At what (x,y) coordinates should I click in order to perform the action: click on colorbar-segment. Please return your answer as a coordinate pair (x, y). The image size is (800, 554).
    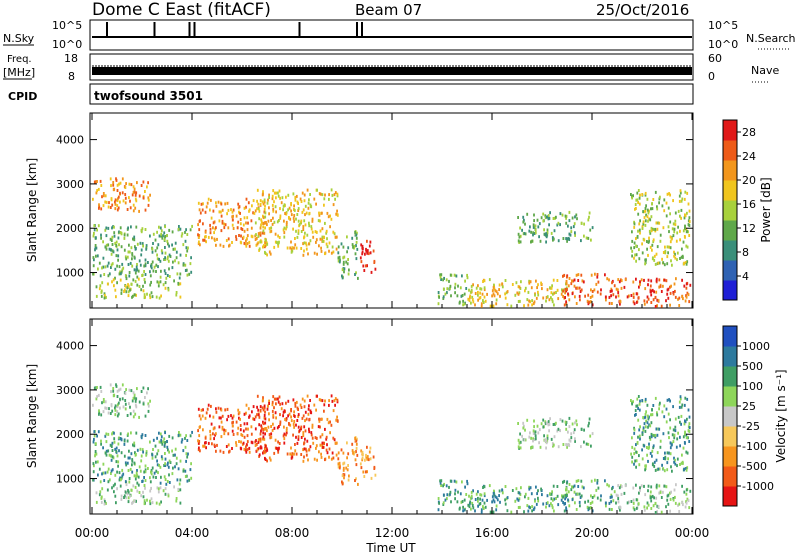
    Looking at the image, I should click on (730, 230).